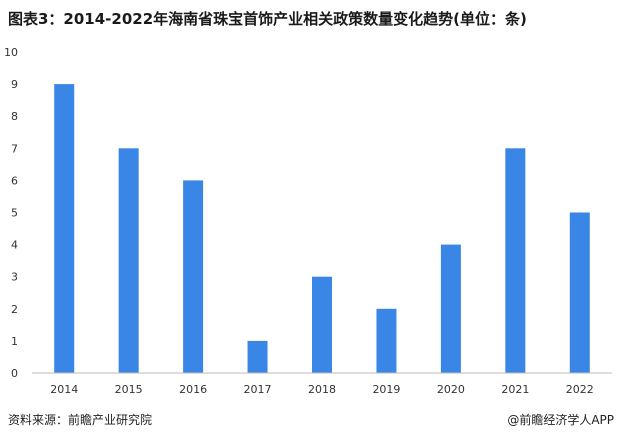  Describe the element at coordinates (515, 389) in the screenshot. I see `x-tick-label: 2021` at that location.